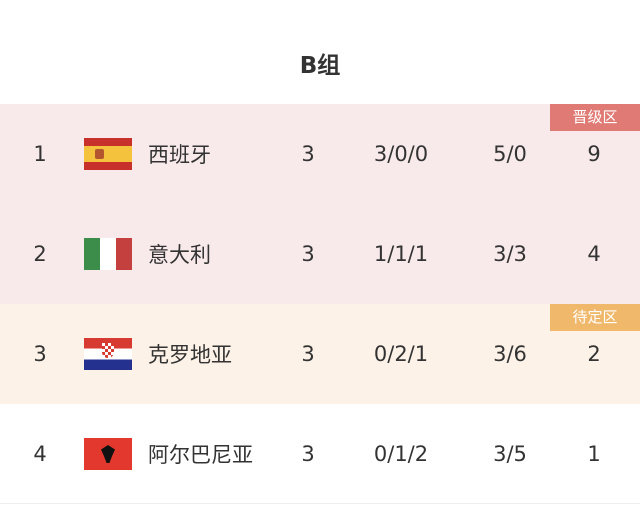 Image resolution: width=640 pixels, height=509 pixels. Describe the element at coordinates (510, 354) in the screenshot. I see `goals: 3/6` at that location.